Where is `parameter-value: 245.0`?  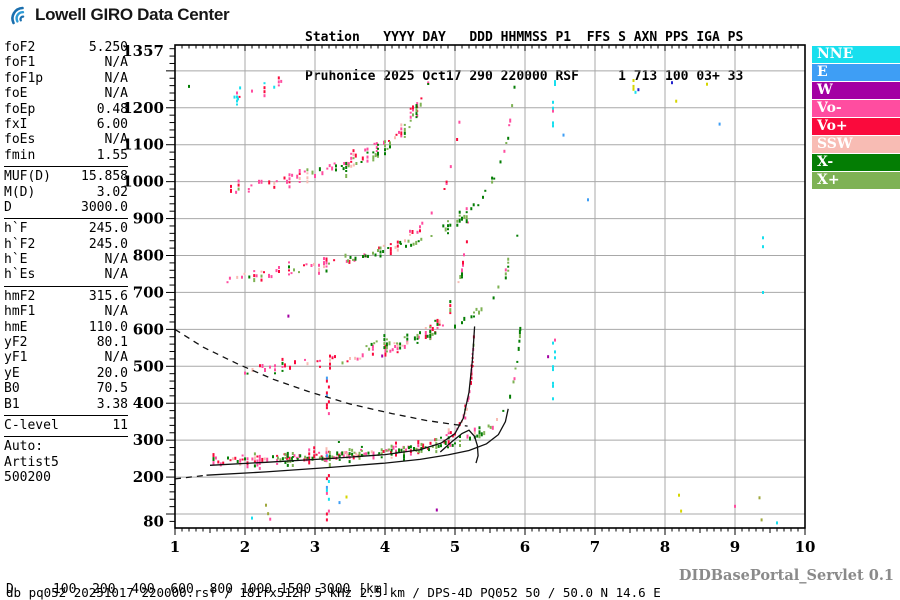
parameter-value: 245.0 is located at coordinates (108, 244).